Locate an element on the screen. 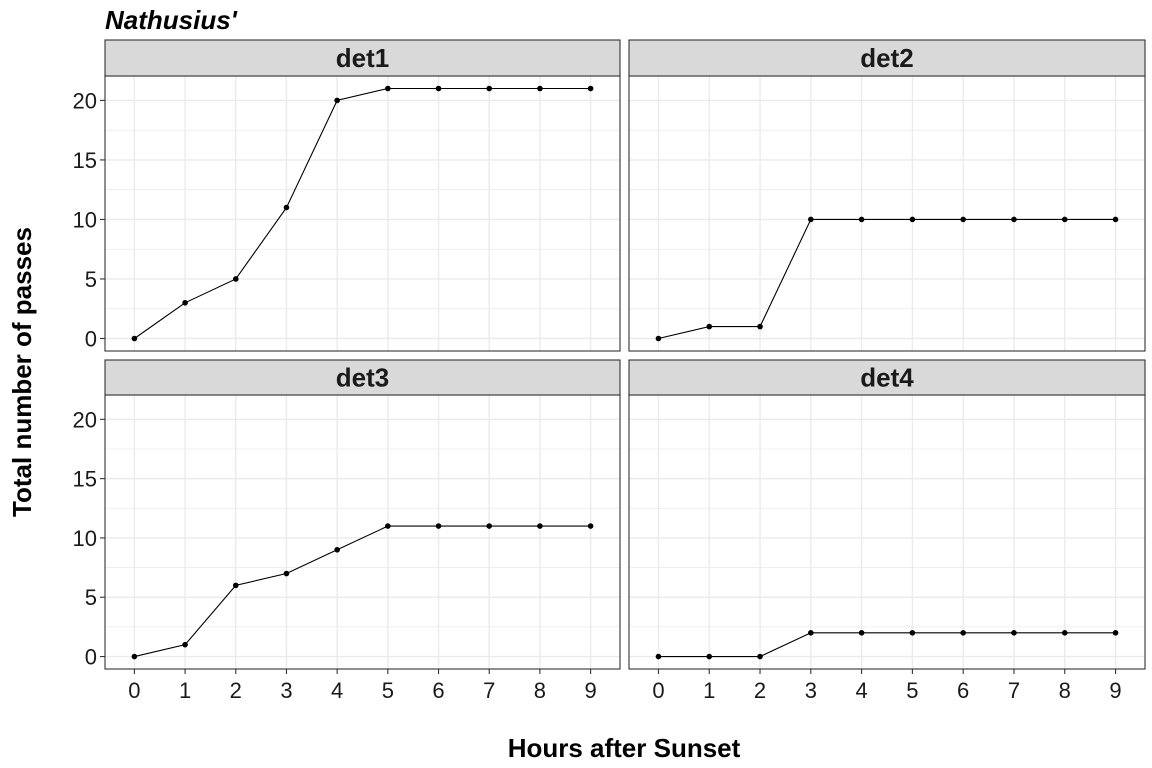 The image size is (1152, 768). facet-strip-label: det2 is located at coordinates (886, 58).